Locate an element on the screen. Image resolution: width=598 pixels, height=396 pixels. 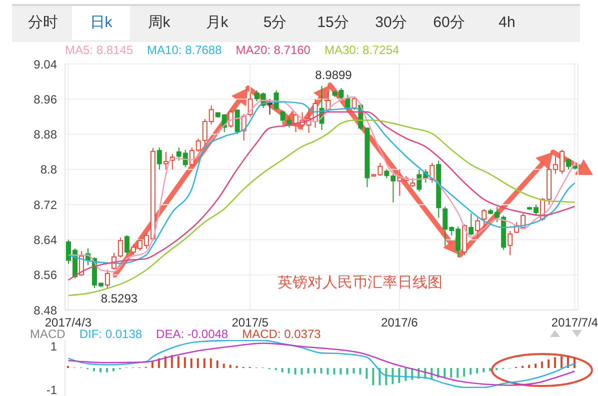
y-tick-label: 8.48 is located at coordinates (46, 310).